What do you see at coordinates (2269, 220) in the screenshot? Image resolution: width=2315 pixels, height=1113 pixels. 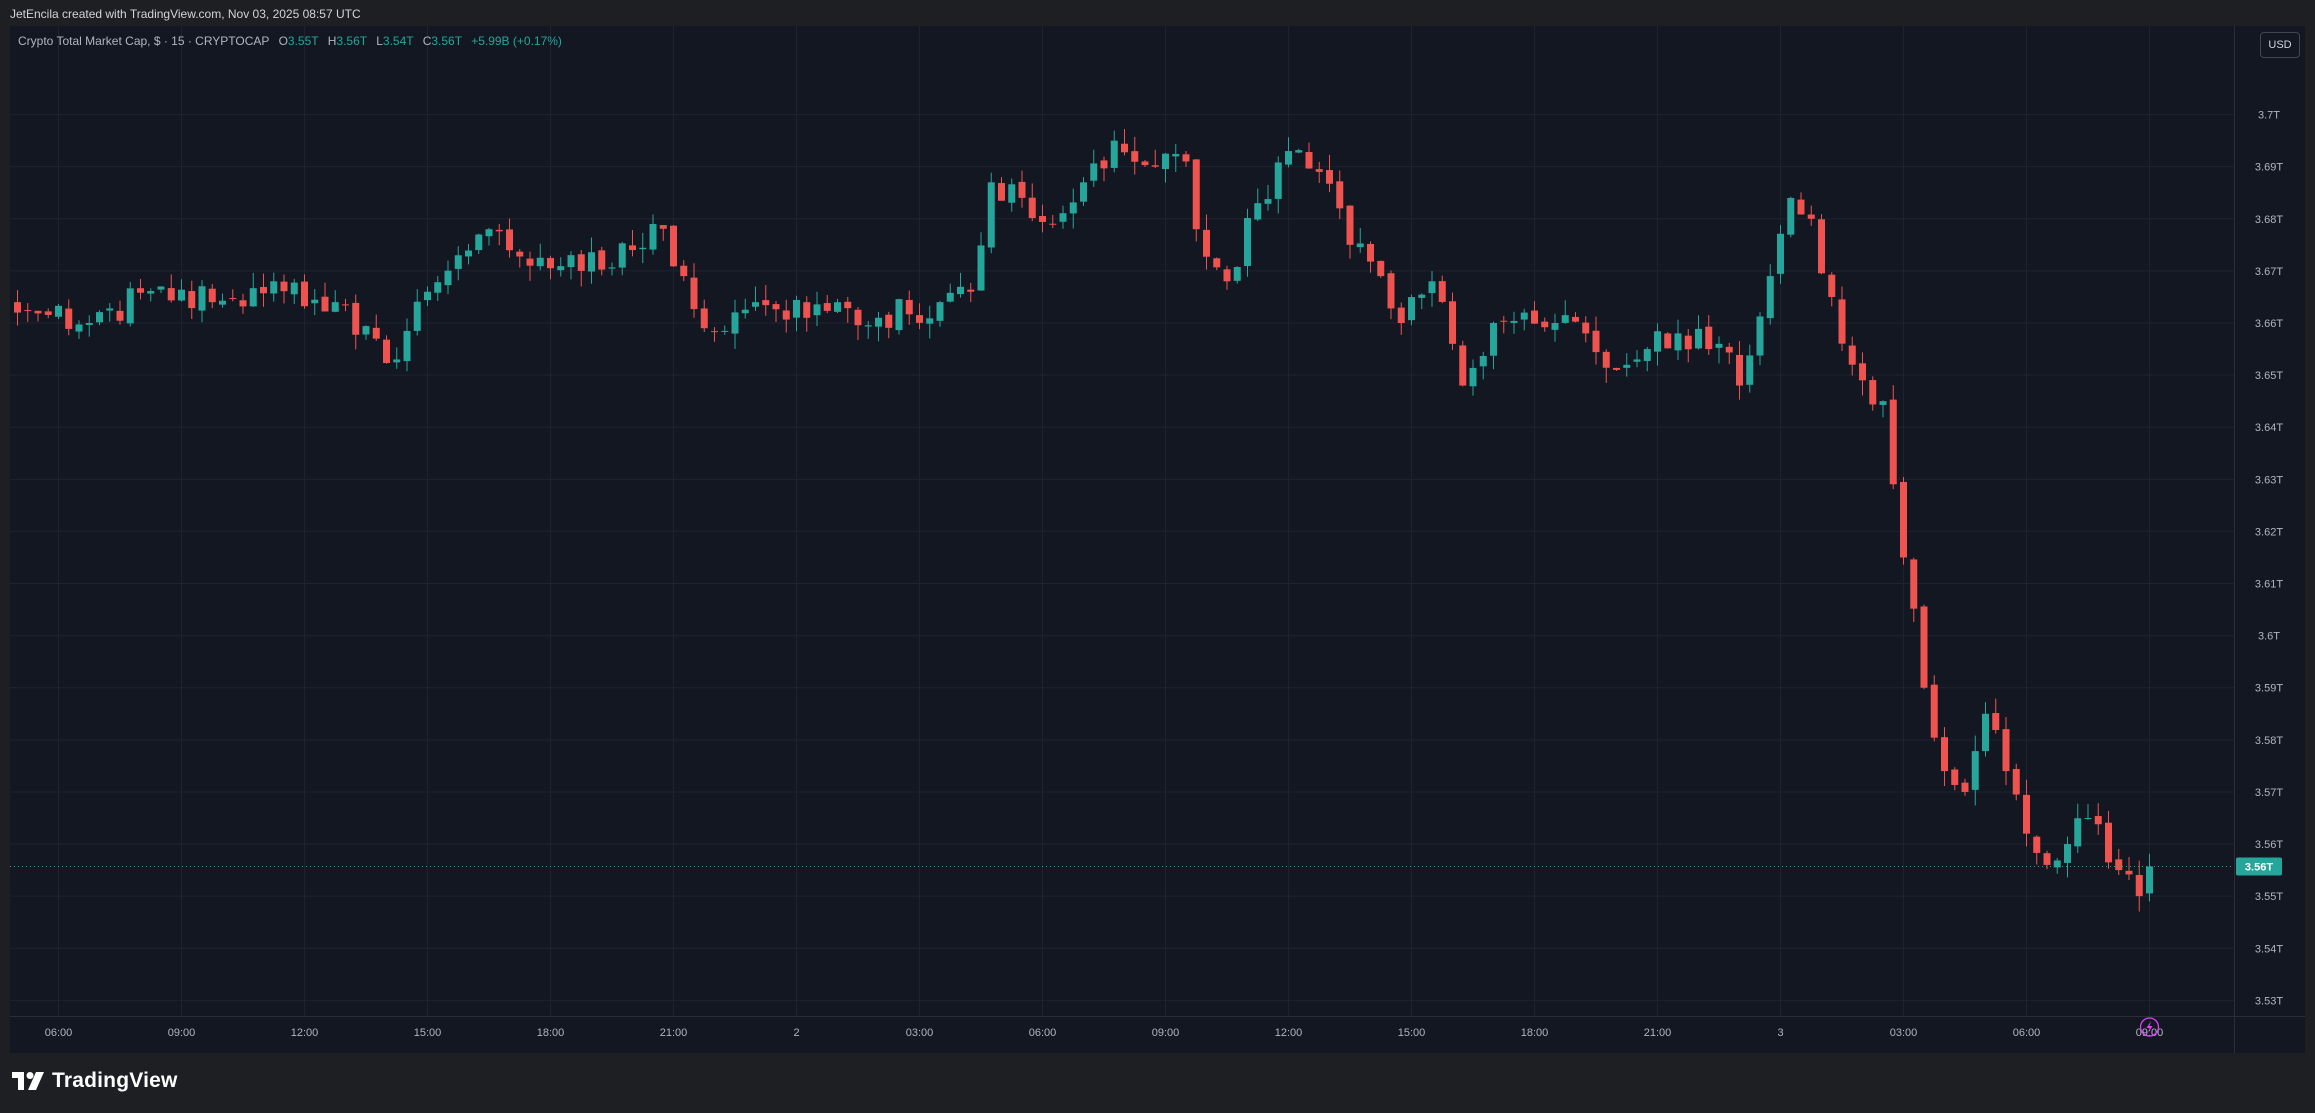 I see `y-tick-label: 3.68T` at bounding box center [2269, 220].